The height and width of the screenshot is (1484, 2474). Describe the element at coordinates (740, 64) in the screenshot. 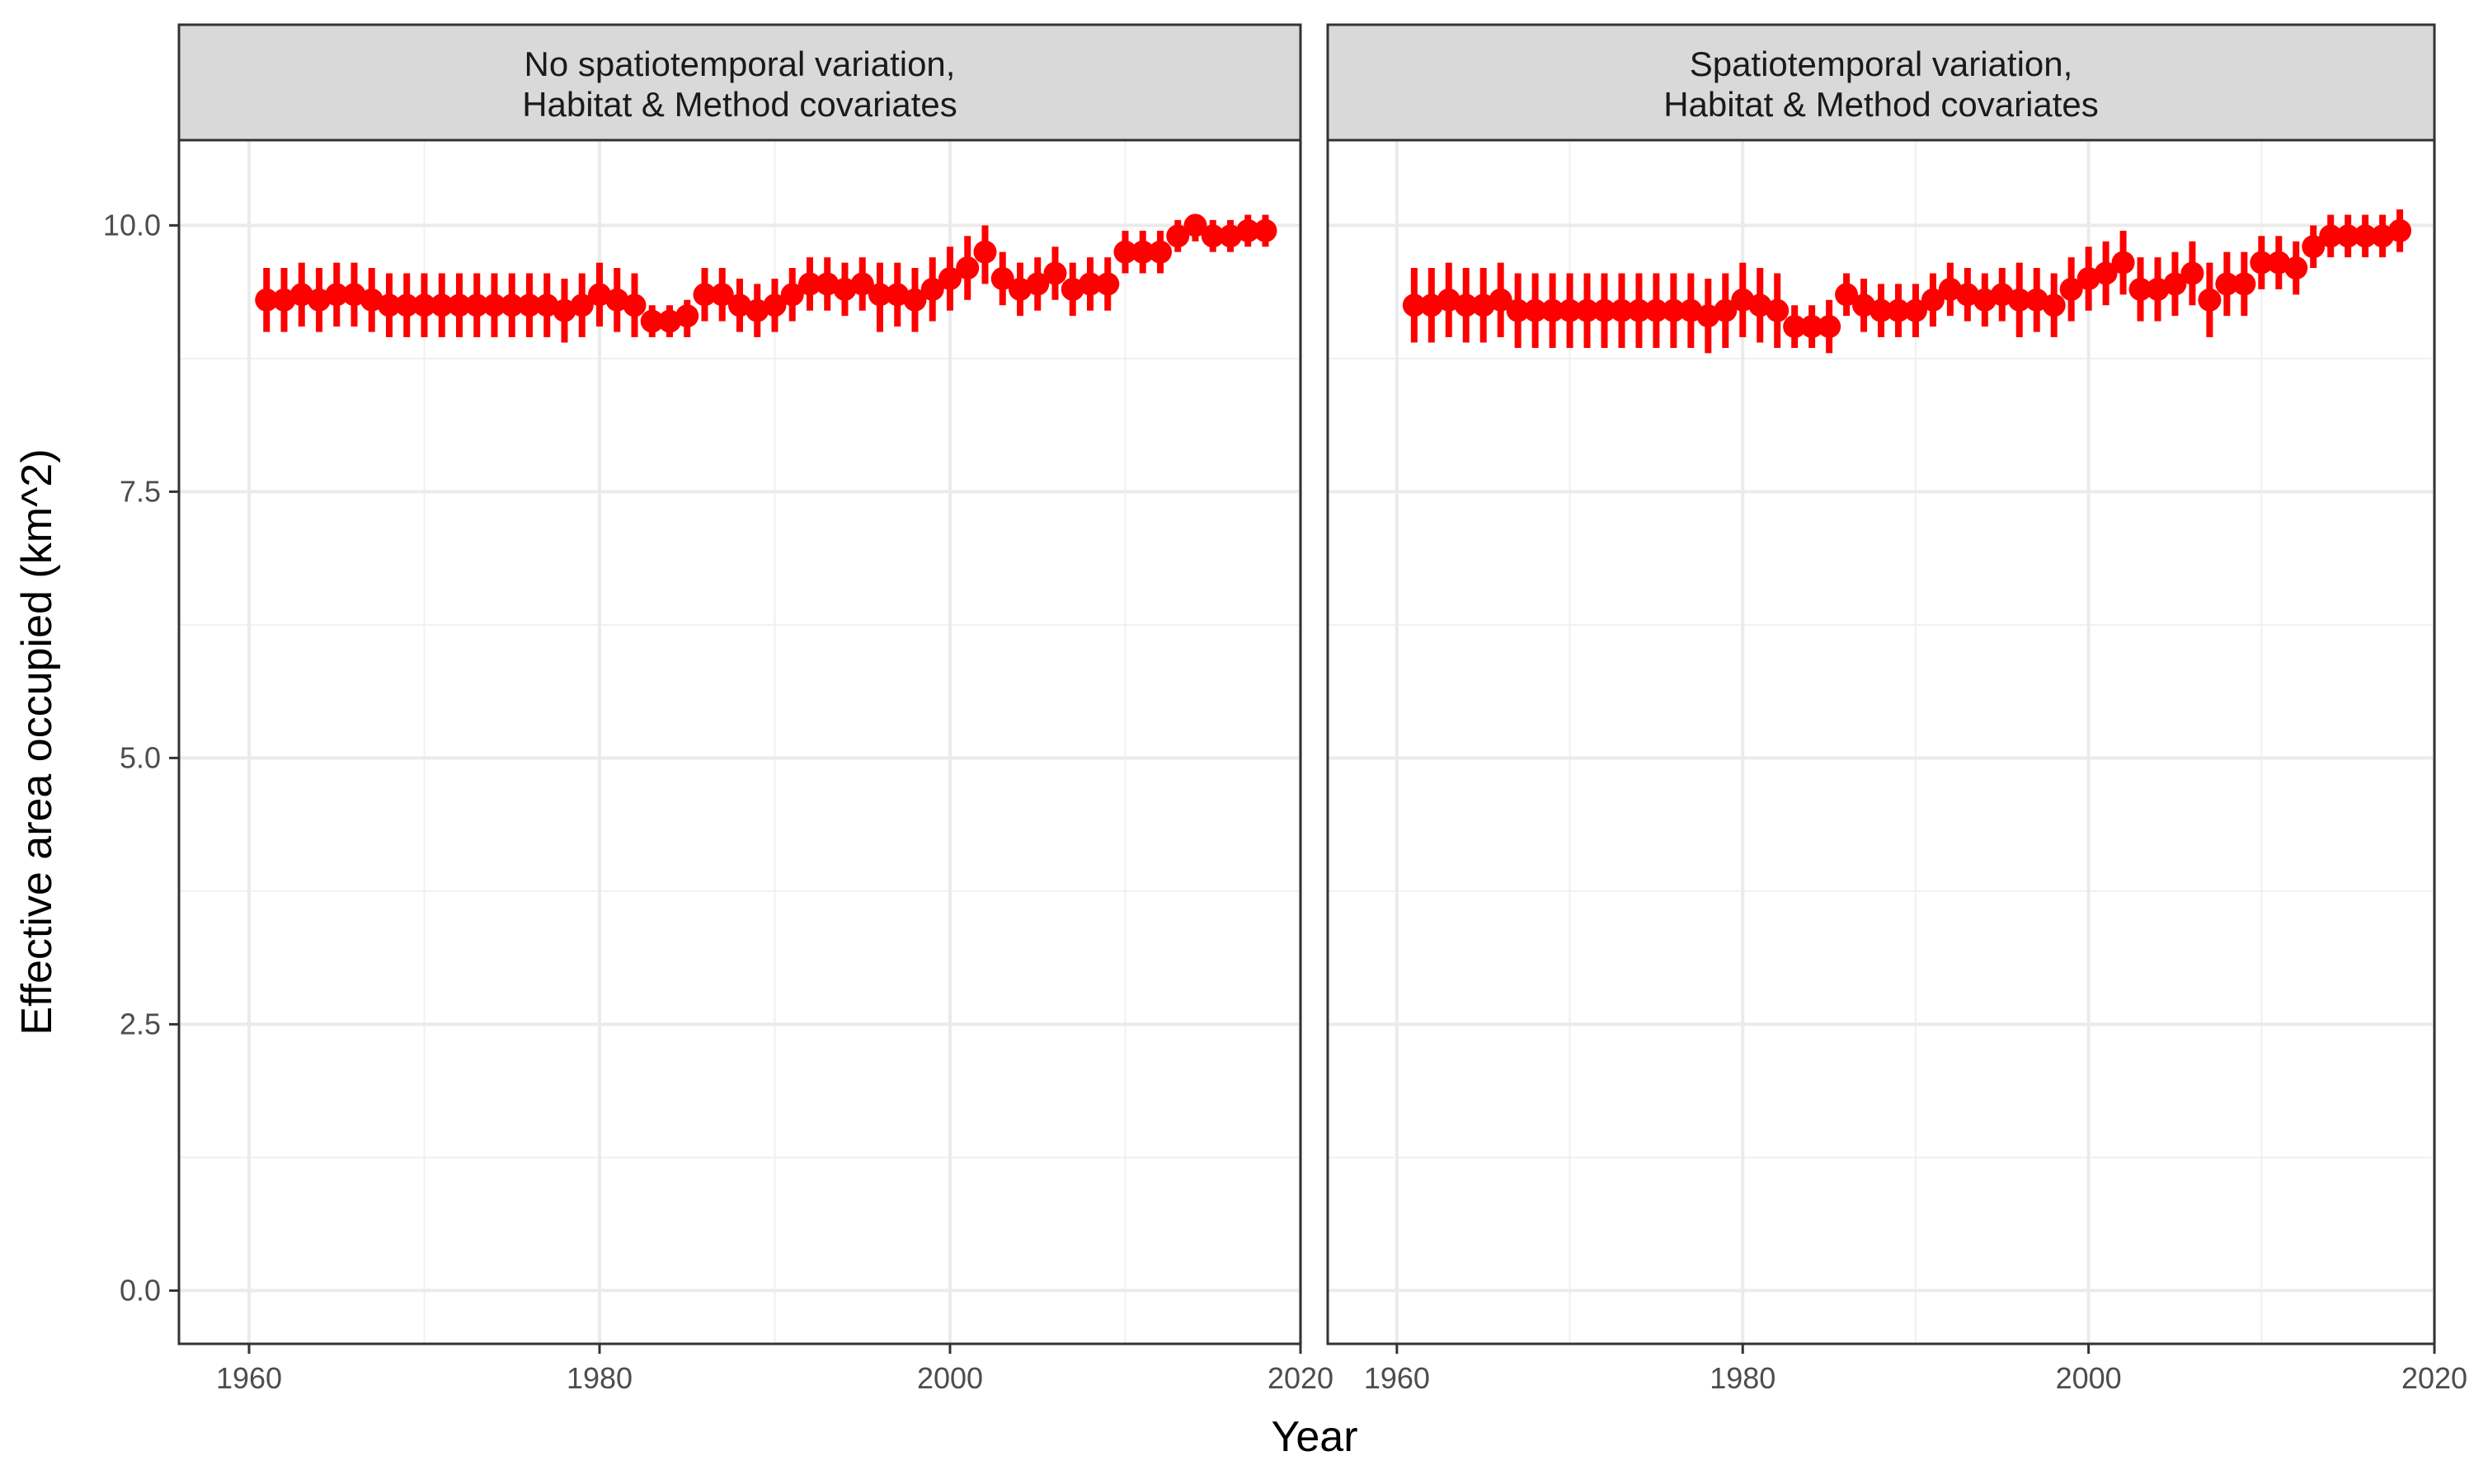

I see `strip-label-line-1: No spatiotemporal variation,` at that location.